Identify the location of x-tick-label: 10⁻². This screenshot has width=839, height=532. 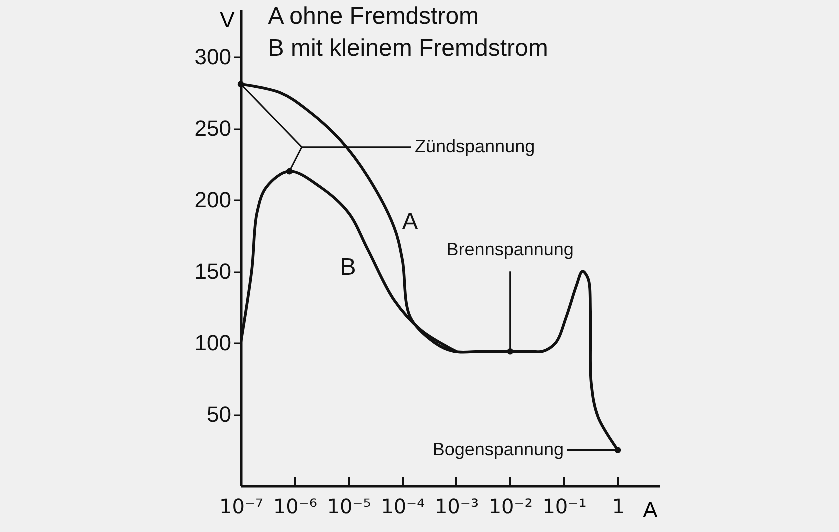
(510, 506).